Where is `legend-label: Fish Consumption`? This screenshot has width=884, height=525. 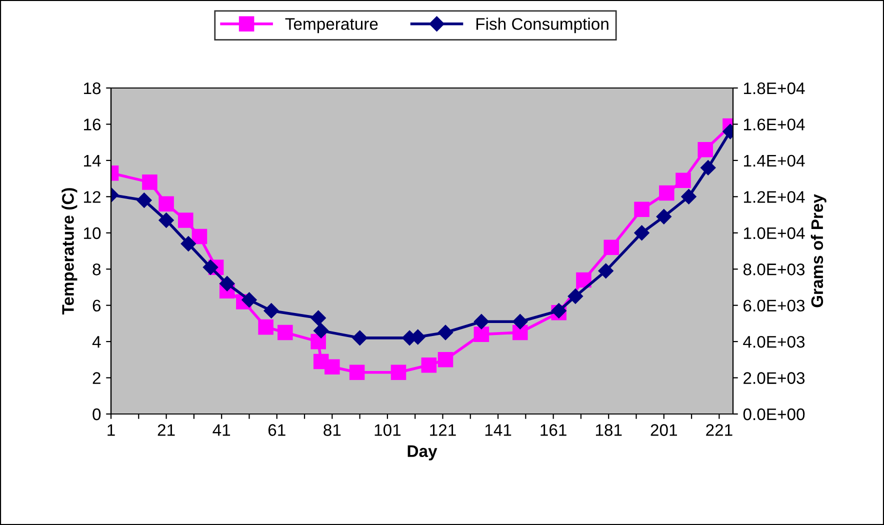
legend-label: Fish Consumption is located at coordinates (542, 26).